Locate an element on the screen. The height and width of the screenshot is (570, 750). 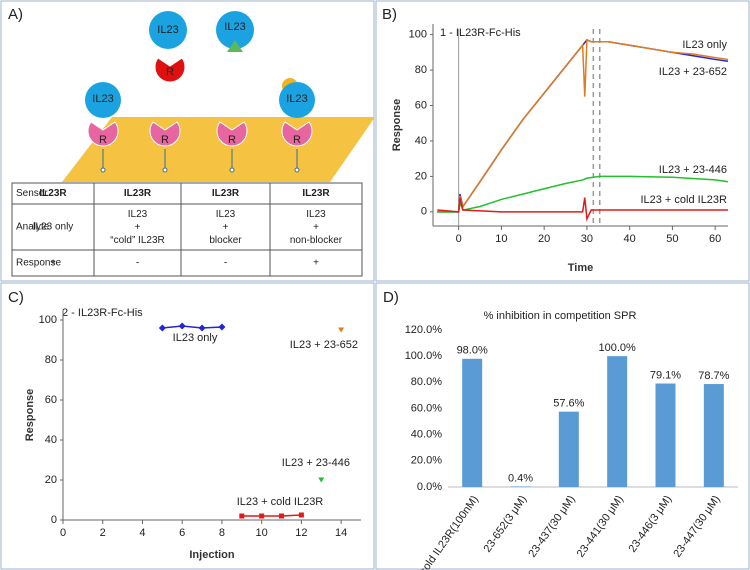
panel-label: A) is located at coordinates (15, 14).